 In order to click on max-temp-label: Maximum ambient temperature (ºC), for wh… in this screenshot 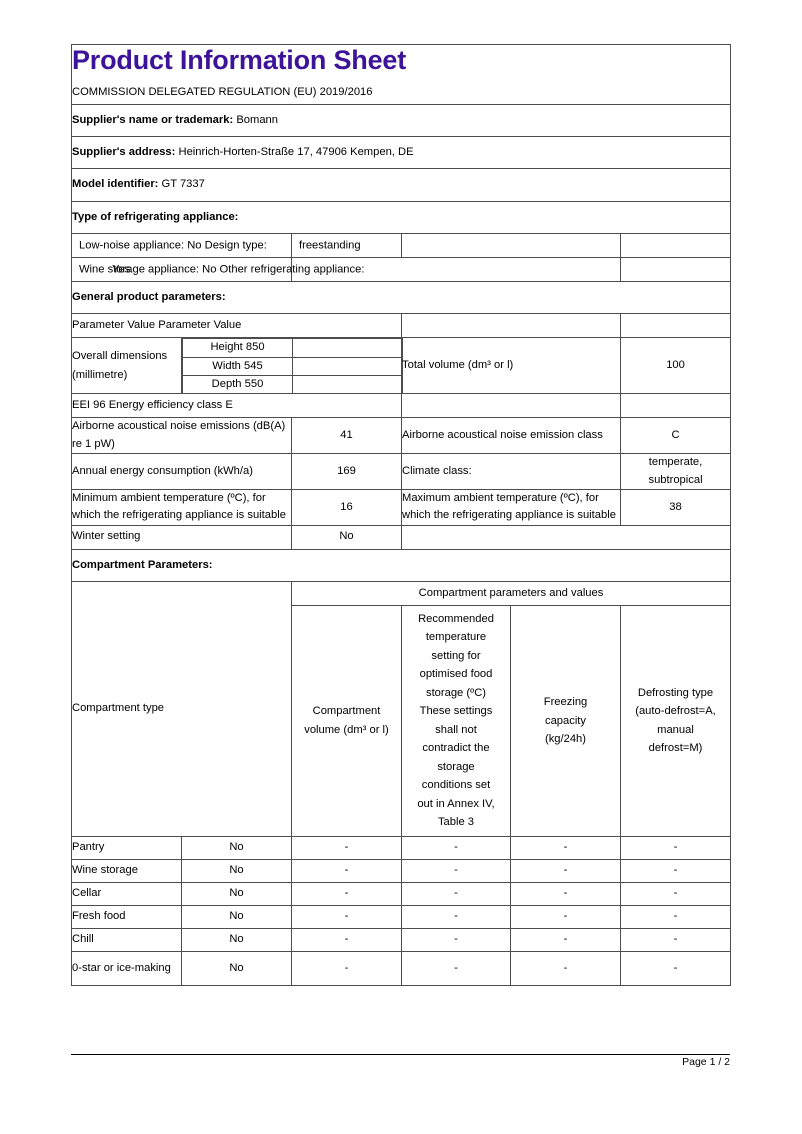, I will do `click(511, 507)`.